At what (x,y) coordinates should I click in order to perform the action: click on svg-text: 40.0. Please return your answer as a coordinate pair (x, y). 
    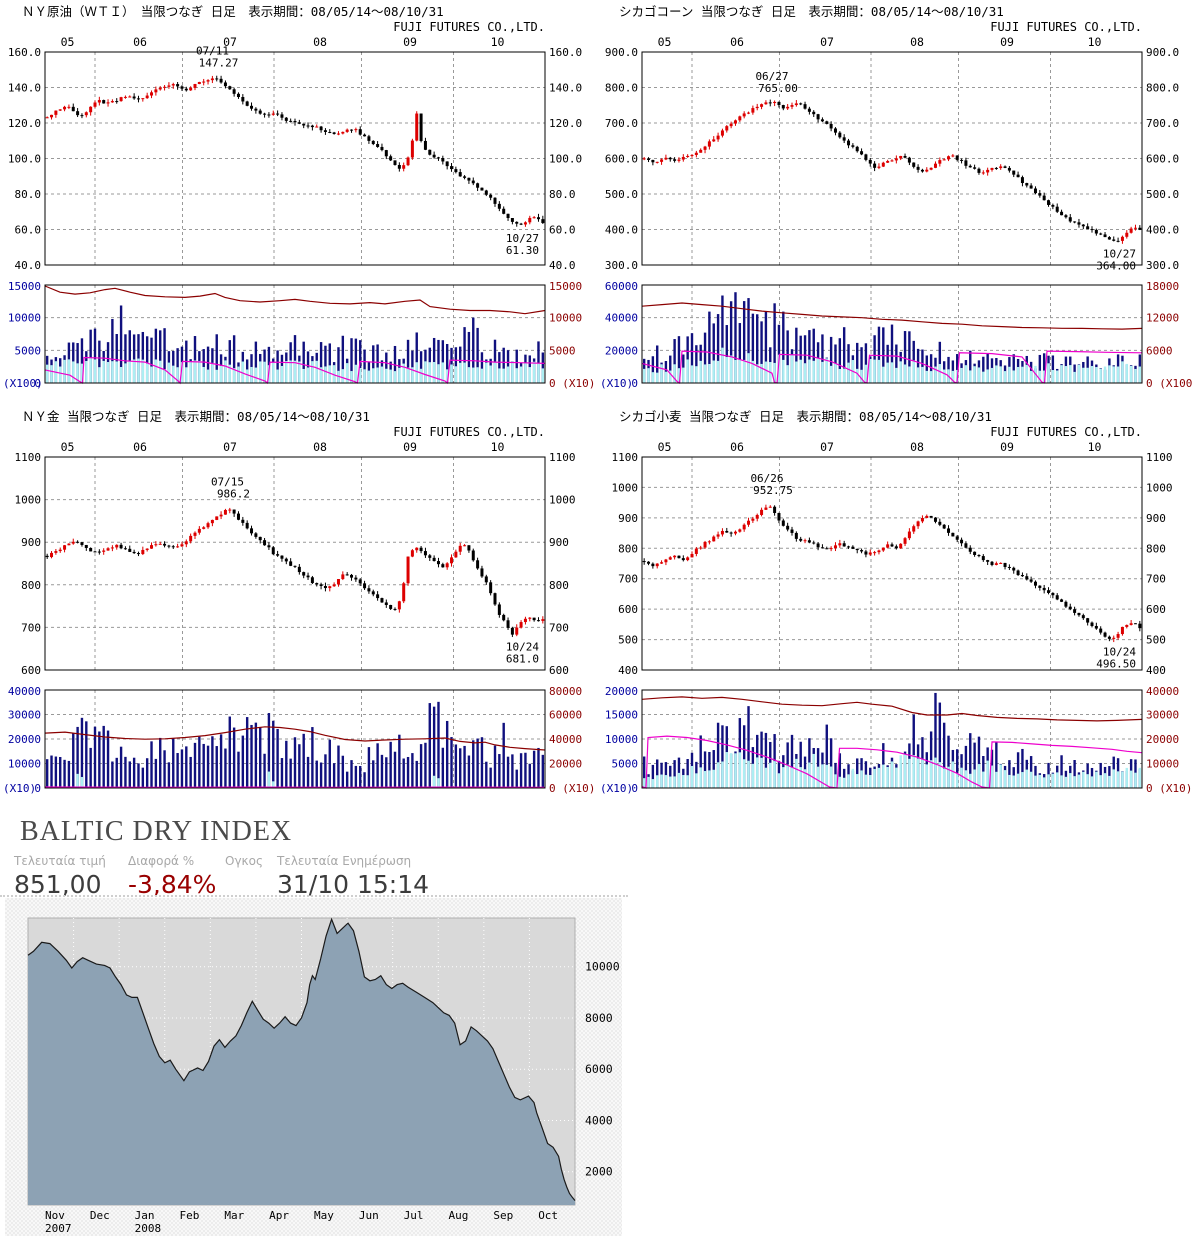
    Looking at the image, I should click on (28, 265).